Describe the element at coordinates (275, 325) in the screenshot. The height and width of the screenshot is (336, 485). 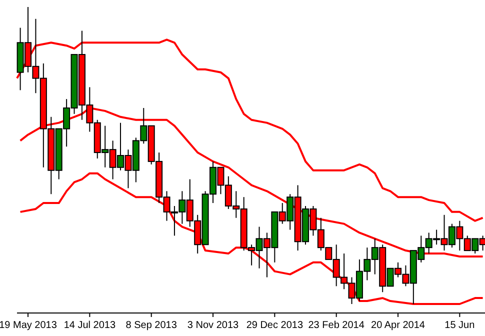
I see `x-tick-label: 29 Dec 2013` at that location.